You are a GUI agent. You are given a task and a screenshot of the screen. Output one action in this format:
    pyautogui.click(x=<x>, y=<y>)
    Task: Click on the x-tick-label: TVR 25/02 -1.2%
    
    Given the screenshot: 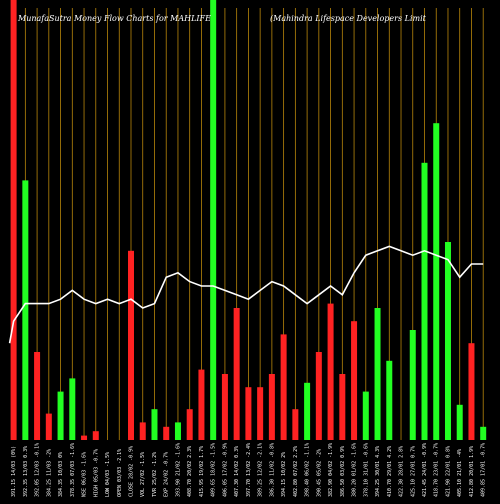 What is the action you would take?
    pyautogui.click(x=155, y=474)
    